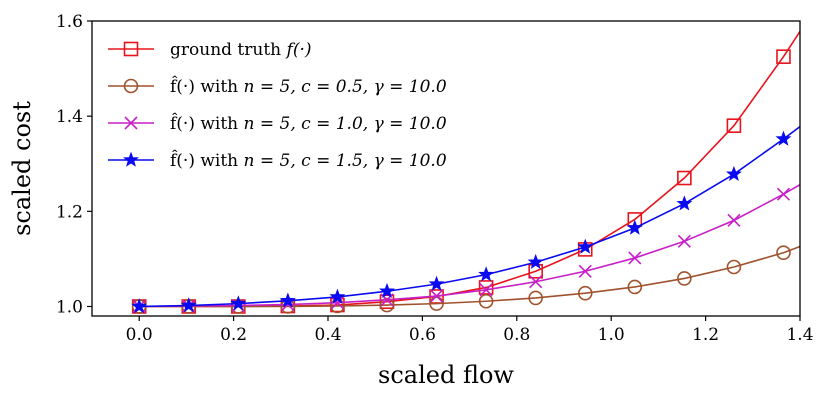  I want to click on y-axis-title: scaled cost, so click(22, 168).